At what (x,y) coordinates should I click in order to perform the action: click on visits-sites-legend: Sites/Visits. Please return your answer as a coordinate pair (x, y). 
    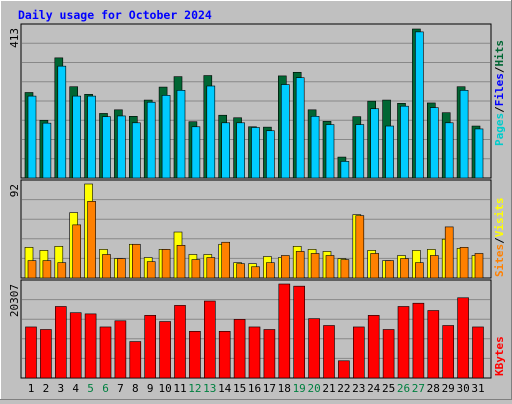
    Looking at the image, I should click on (499, 238).